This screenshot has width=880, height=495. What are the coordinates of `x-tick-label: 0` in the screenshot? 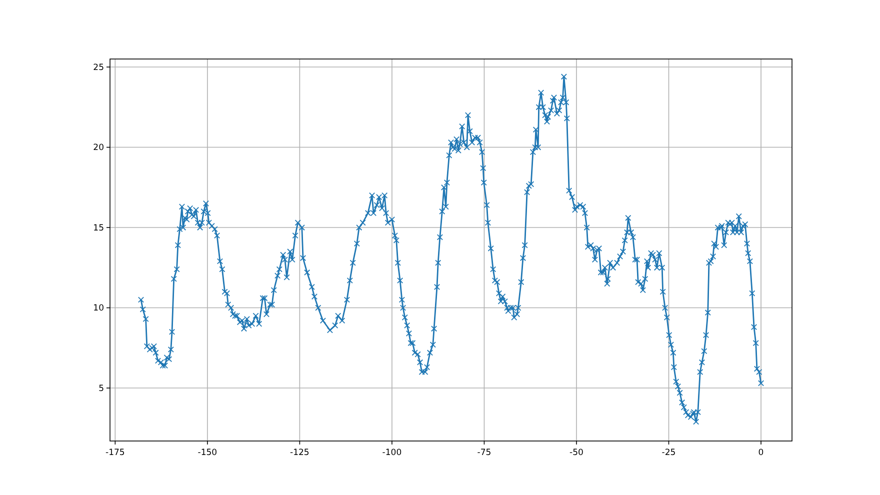 It's located at (761, 453).